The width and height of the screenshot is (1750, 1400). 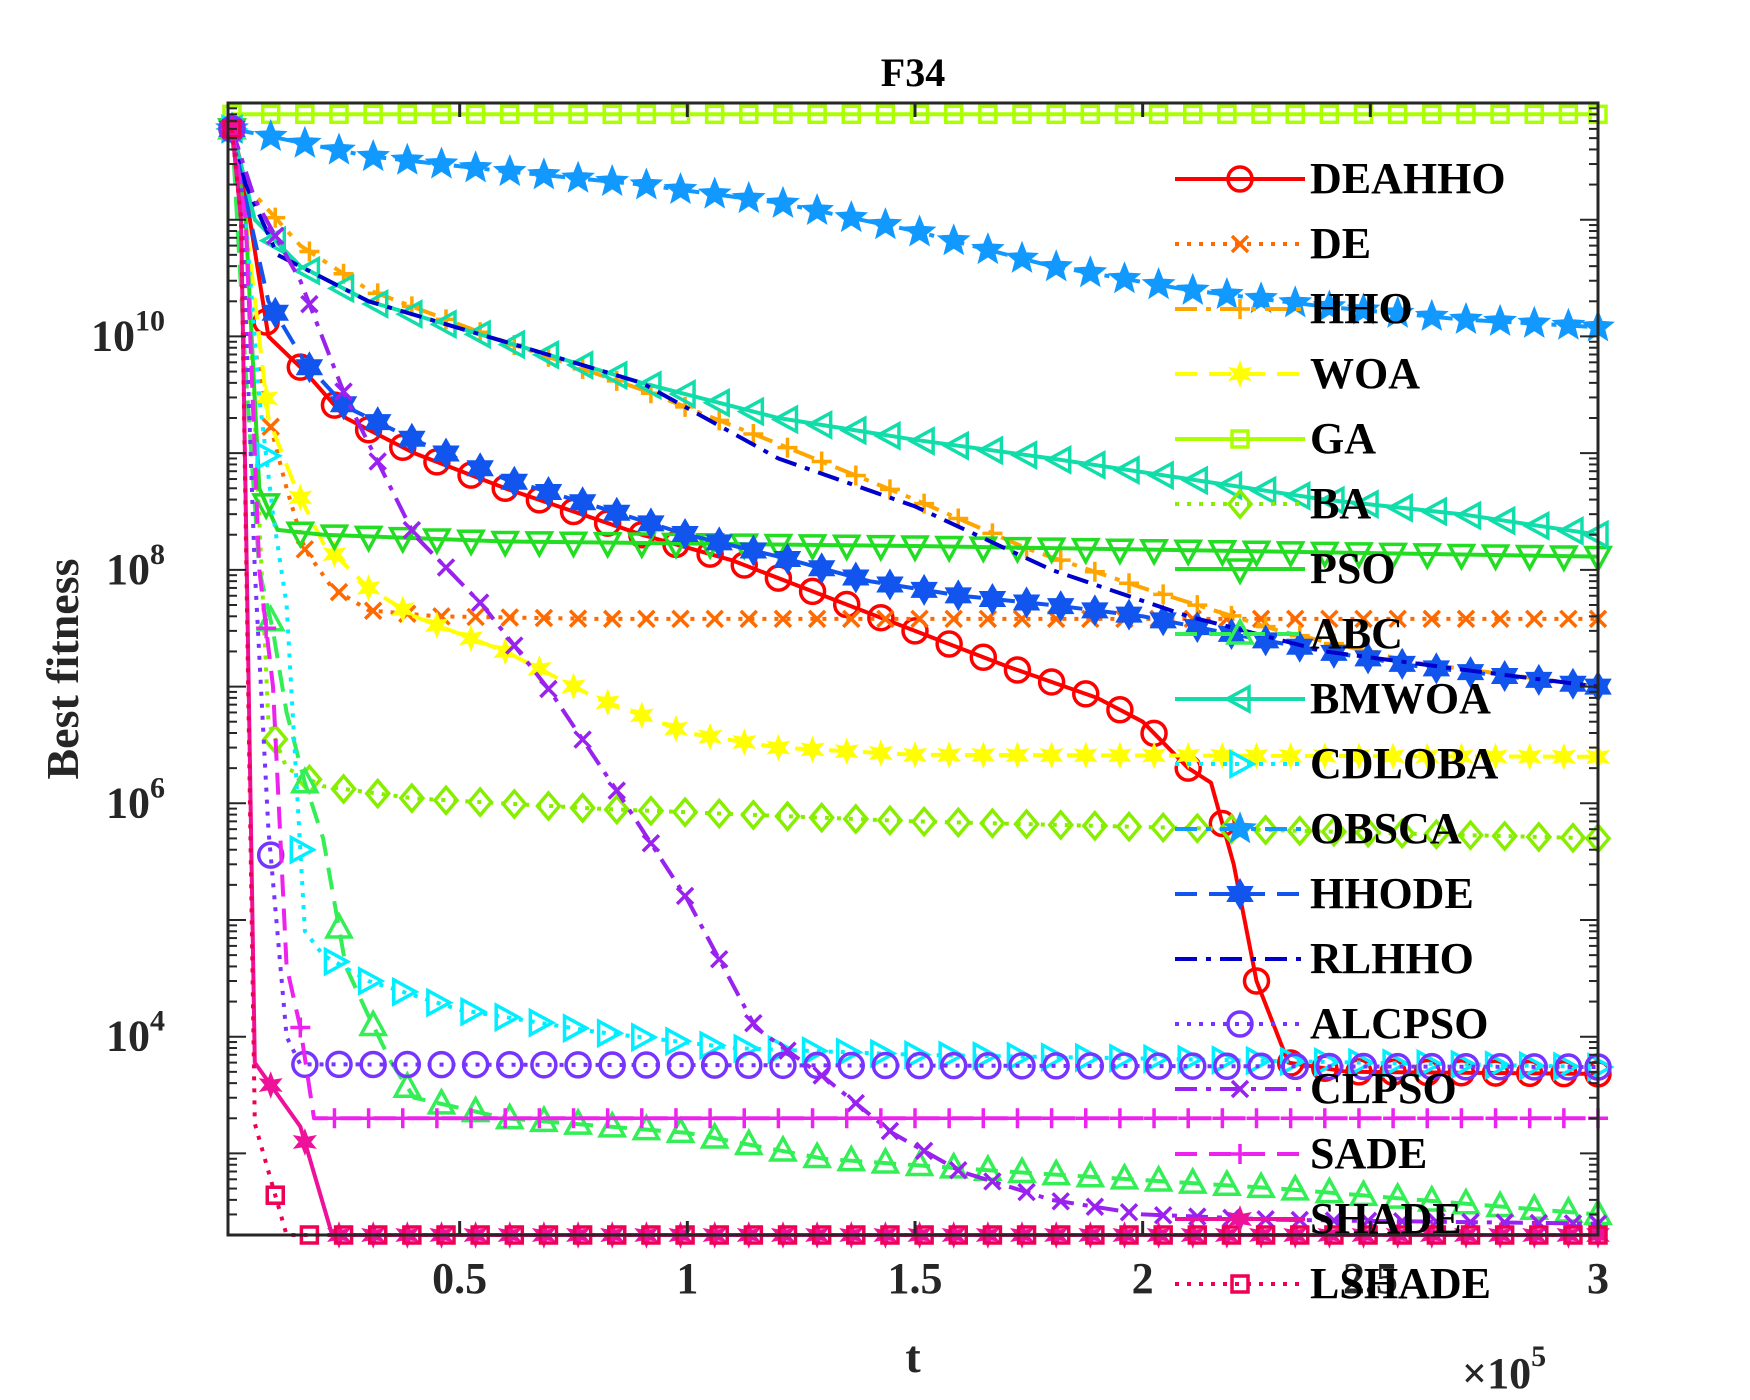 What do you see at coordinates (1240, 244) in the screenshot?
I see `legend-marker-de` at bounding box center [1240, 244].